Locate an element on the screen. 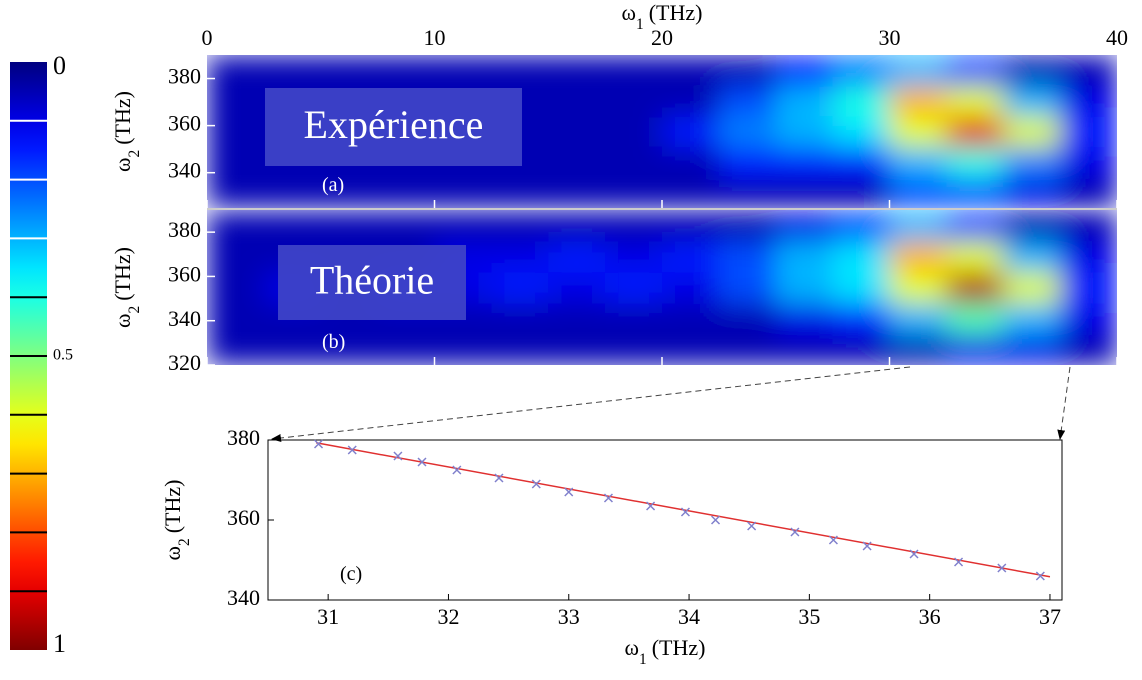 Image resolution: width=1142 pixels, height=680 pixels. x-tick-label: 30 is located at coordinates (890, 37).